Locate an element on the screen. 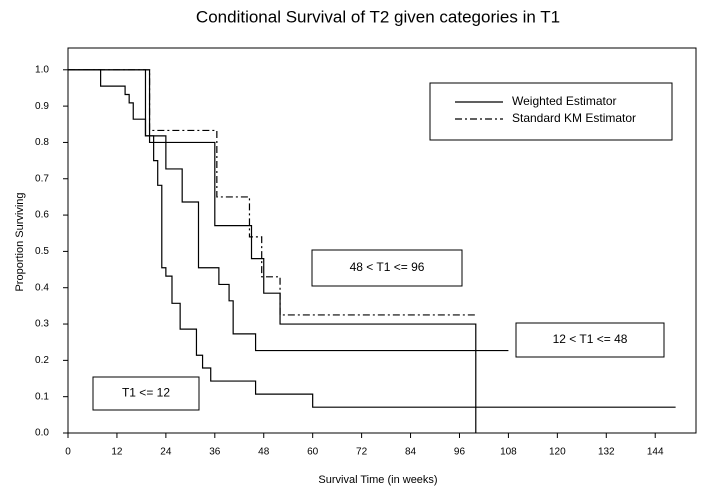 The width and height of the screenshot is (701, 494). x-tick-label: 36 is located at coordinates (215, 452).